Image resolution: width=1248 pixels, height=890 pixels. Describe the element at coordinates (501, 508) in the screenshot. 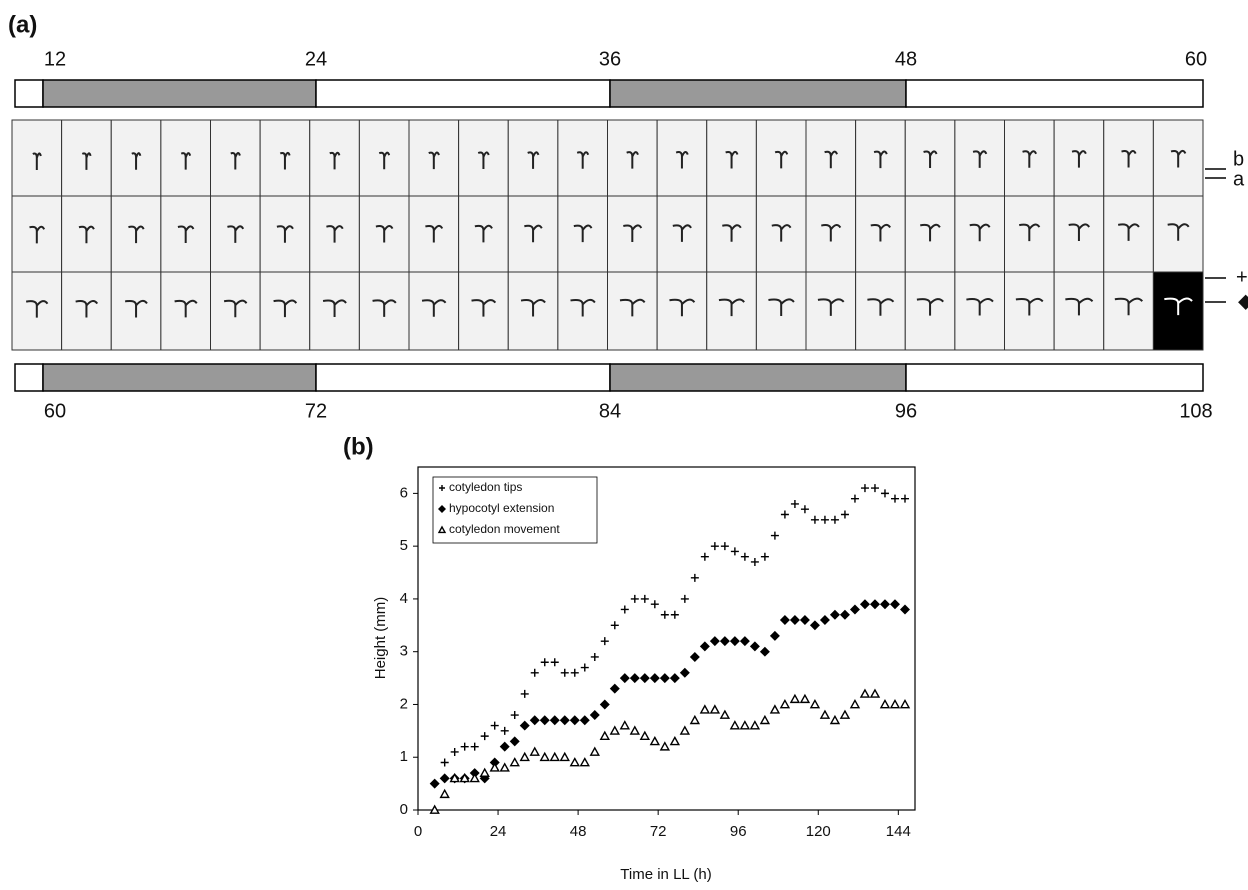

I see `legend-label: hypocotyl extension` at that location.